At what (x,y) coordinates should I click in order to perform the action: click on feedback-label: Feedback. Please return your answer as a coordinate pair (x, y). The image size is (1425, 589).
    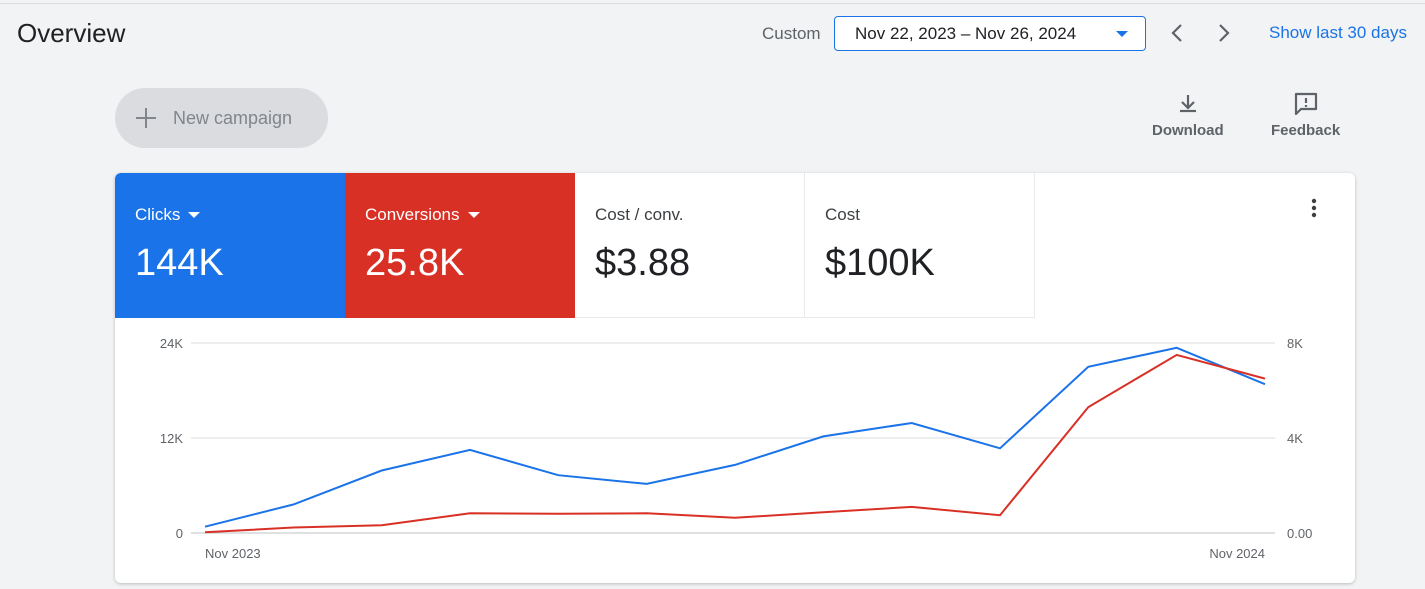
    Looking at the image, I should click on (1306, 130).